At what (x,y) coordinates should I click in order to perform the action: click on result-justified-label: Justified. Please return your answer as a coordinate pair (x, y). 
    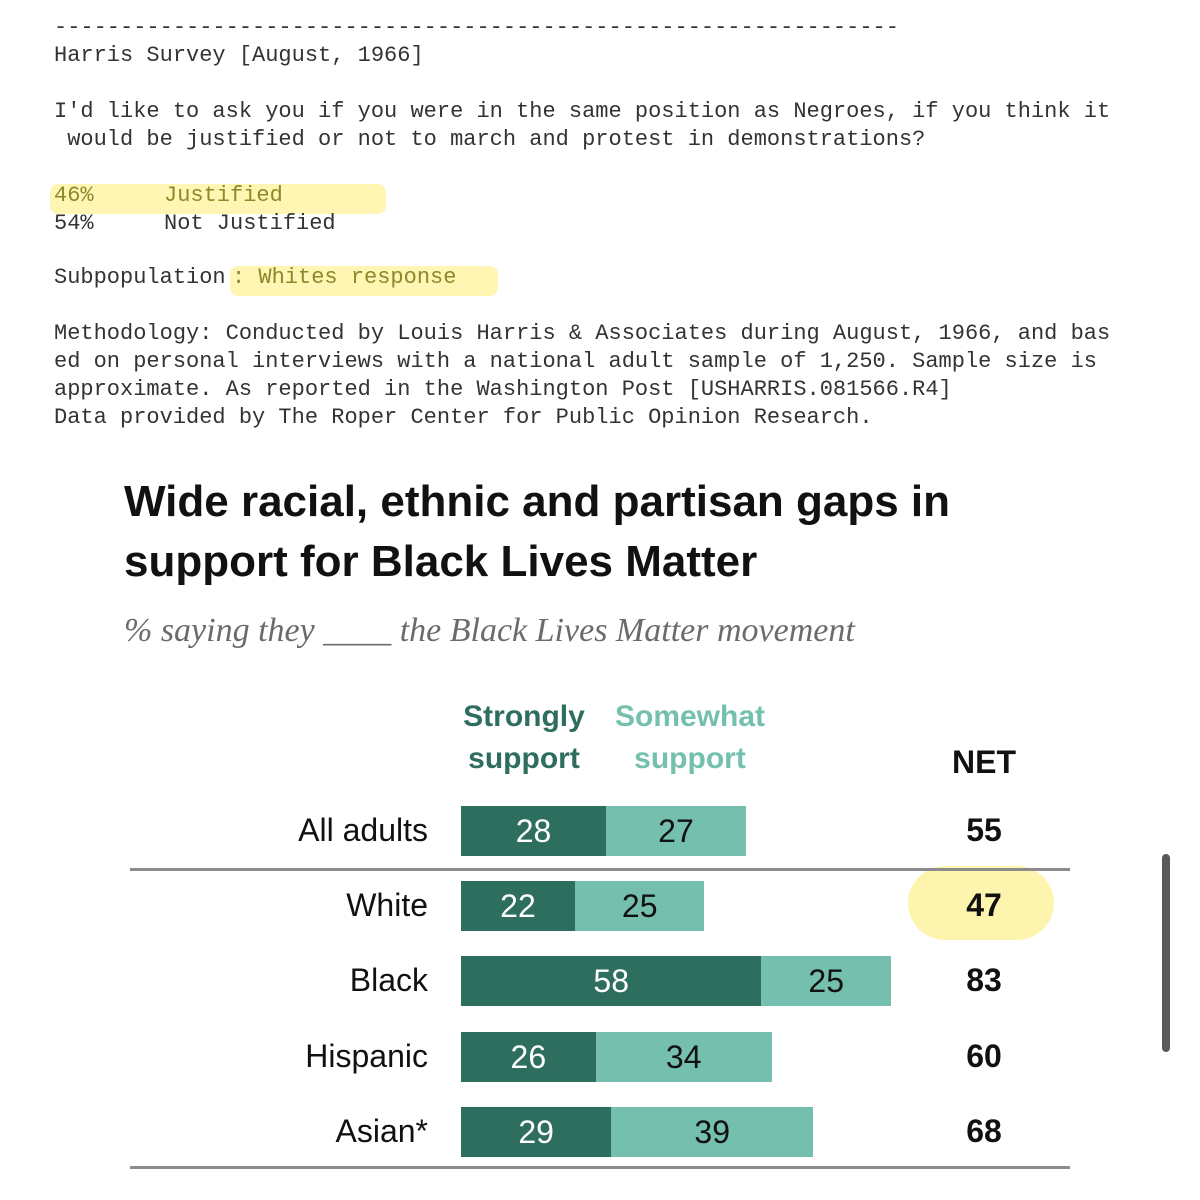
    Looking at the image, I should click on (223, 195).